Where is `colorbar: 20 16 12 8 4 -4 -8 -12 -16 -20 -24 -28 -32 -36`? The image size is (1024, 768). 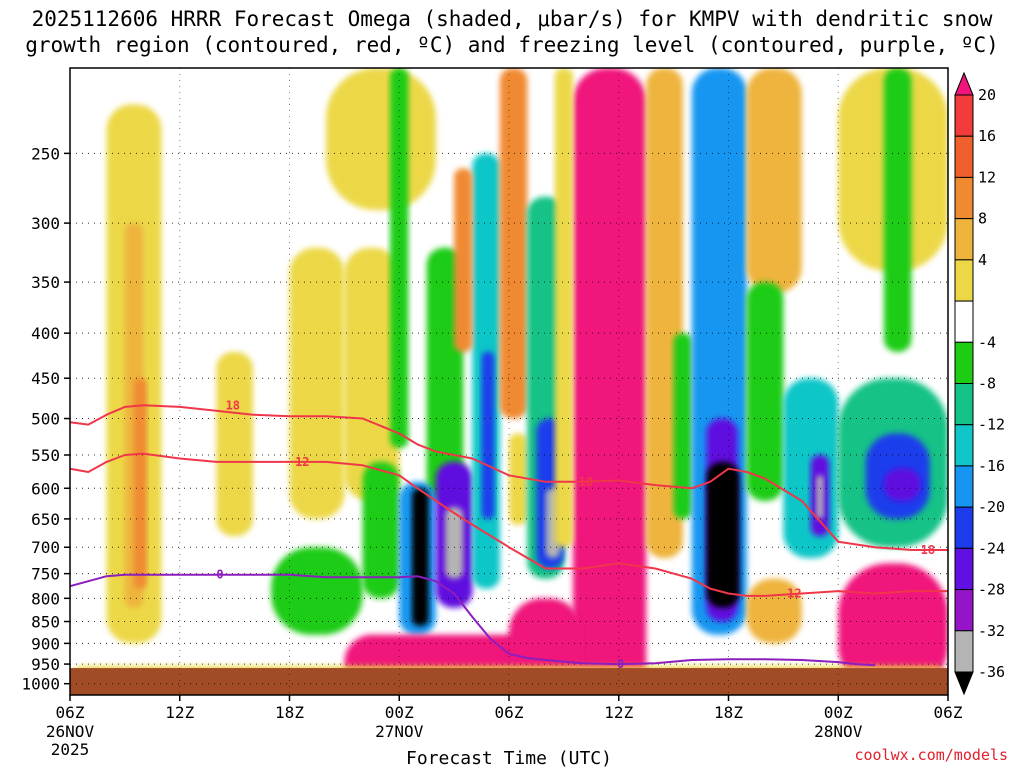
colorbar: 20 16 12 8 4 -4 -8 -12 -16 -20 -24 -28 -32 -36 is located at coordinates (979, 383).